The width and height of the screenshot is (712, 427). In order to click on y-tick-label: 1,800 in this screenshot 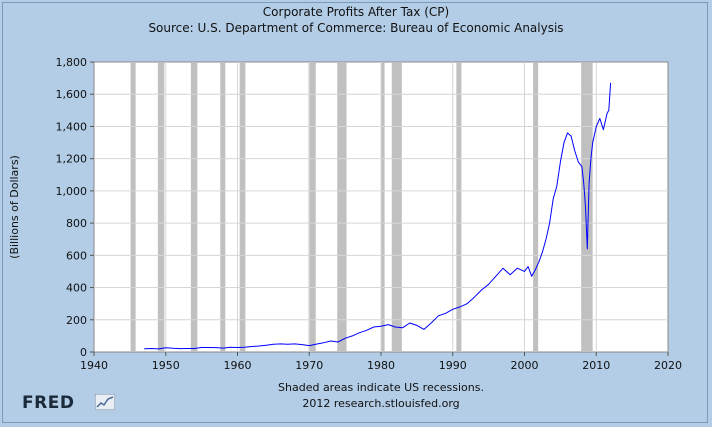, I will do `click(72, 62)`.